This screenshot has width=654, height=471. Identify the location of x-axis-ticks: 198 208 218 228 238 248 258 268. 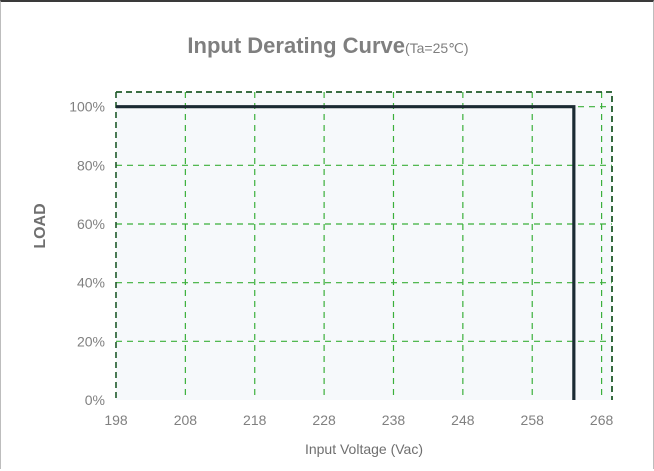
(358, 420).